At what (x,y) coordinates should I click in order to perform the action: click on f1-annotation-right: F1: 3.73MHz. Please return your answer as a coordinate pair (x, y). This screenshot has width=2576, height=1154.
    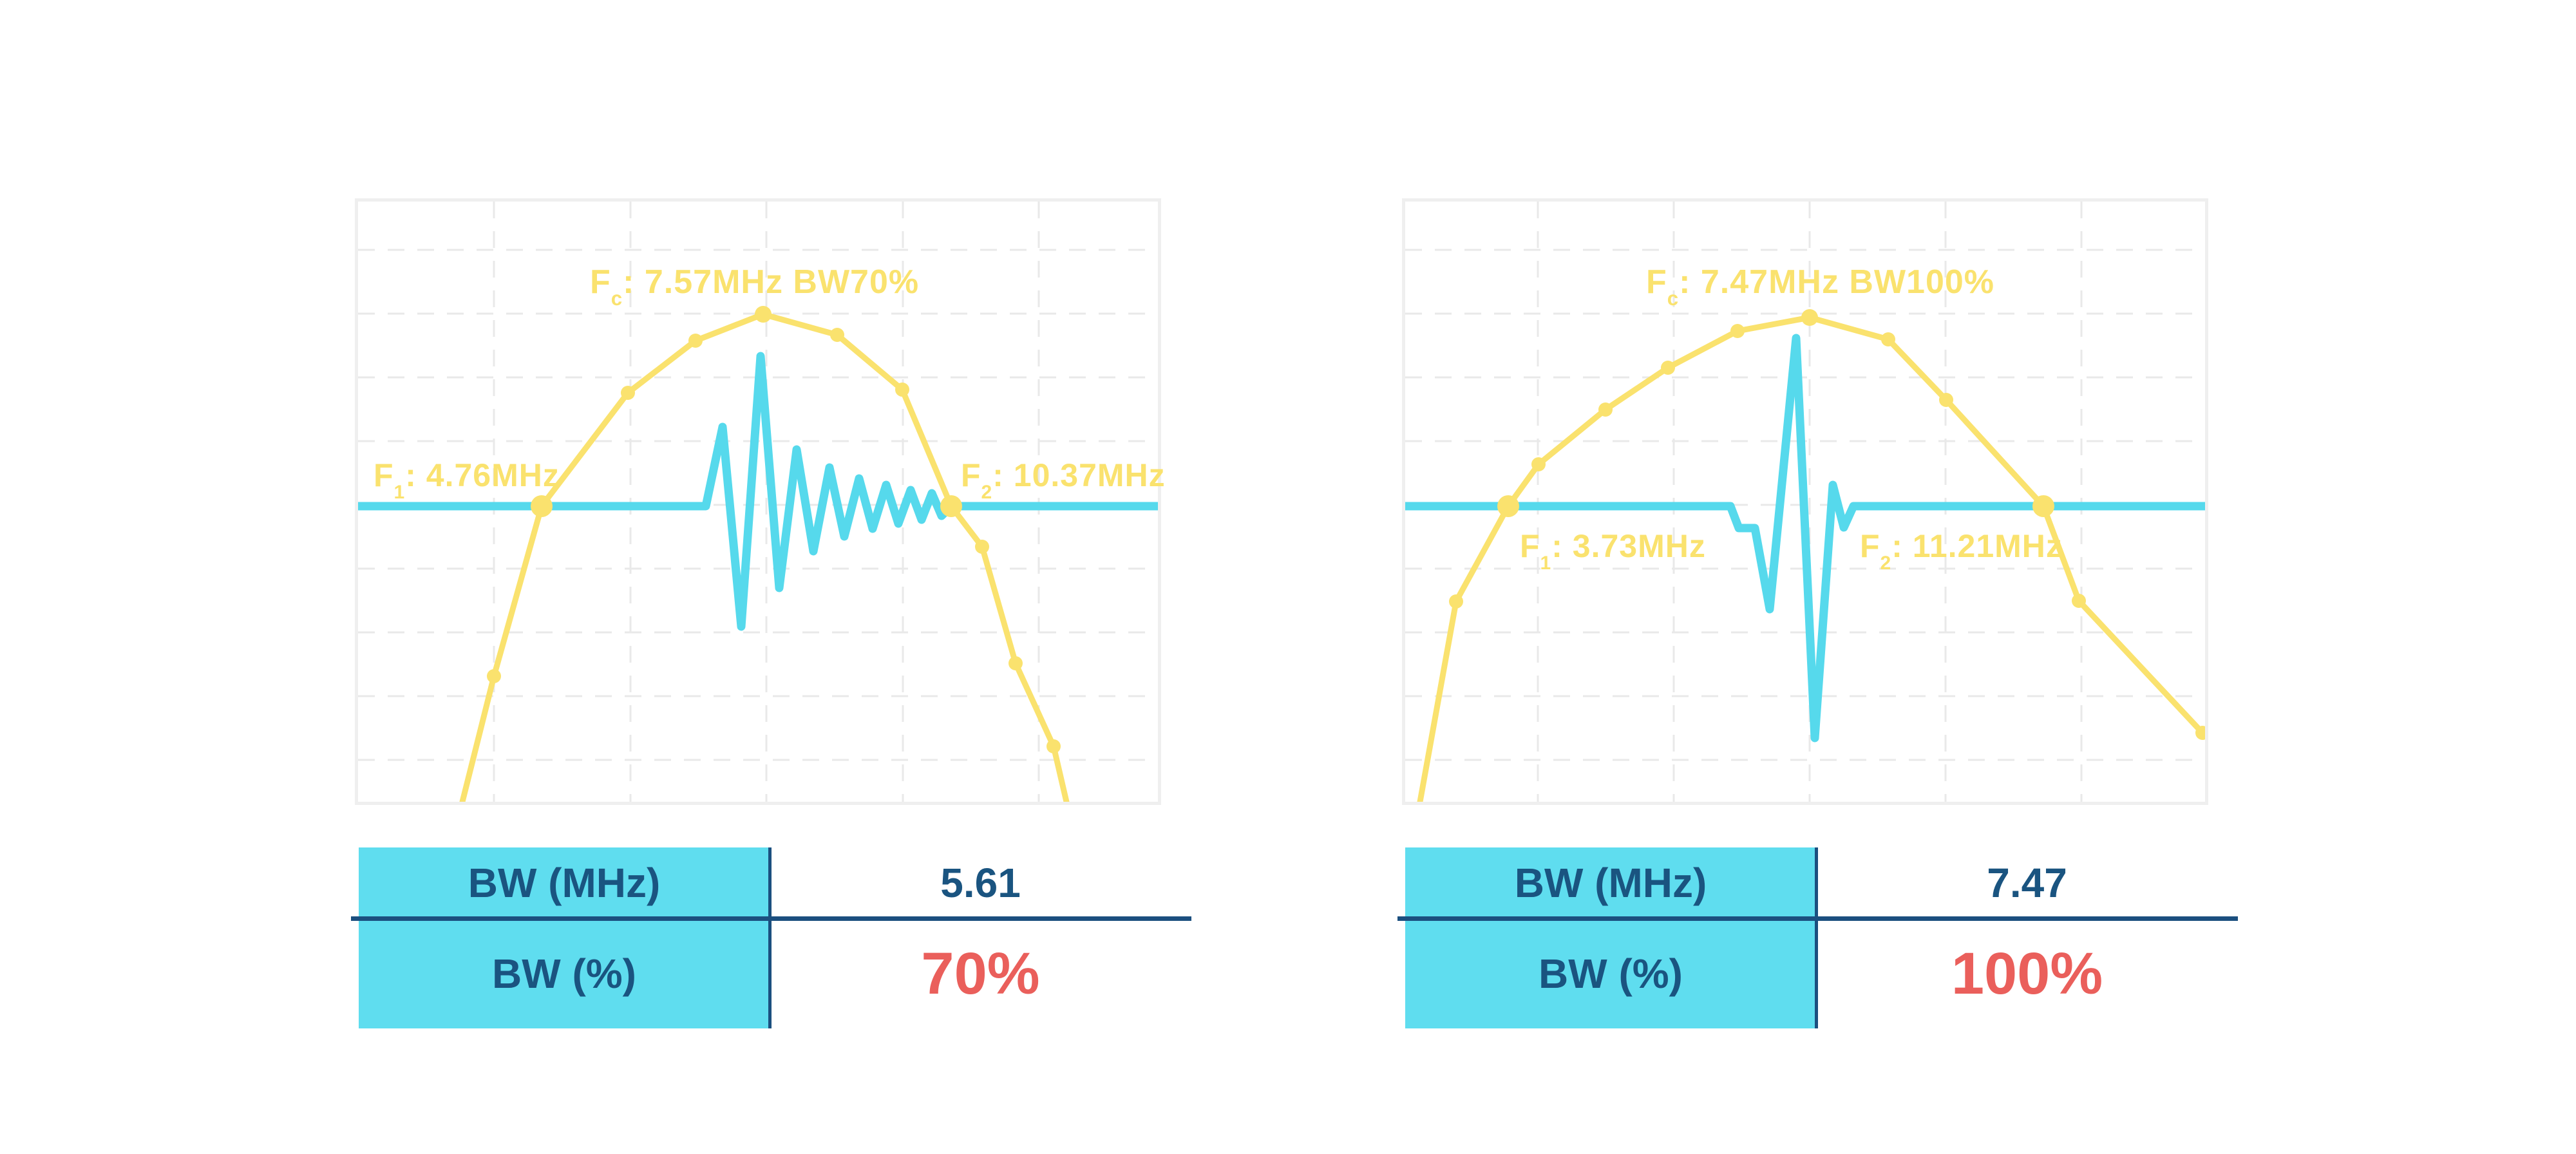
    Looking at the image, I should click on (1613, 549).